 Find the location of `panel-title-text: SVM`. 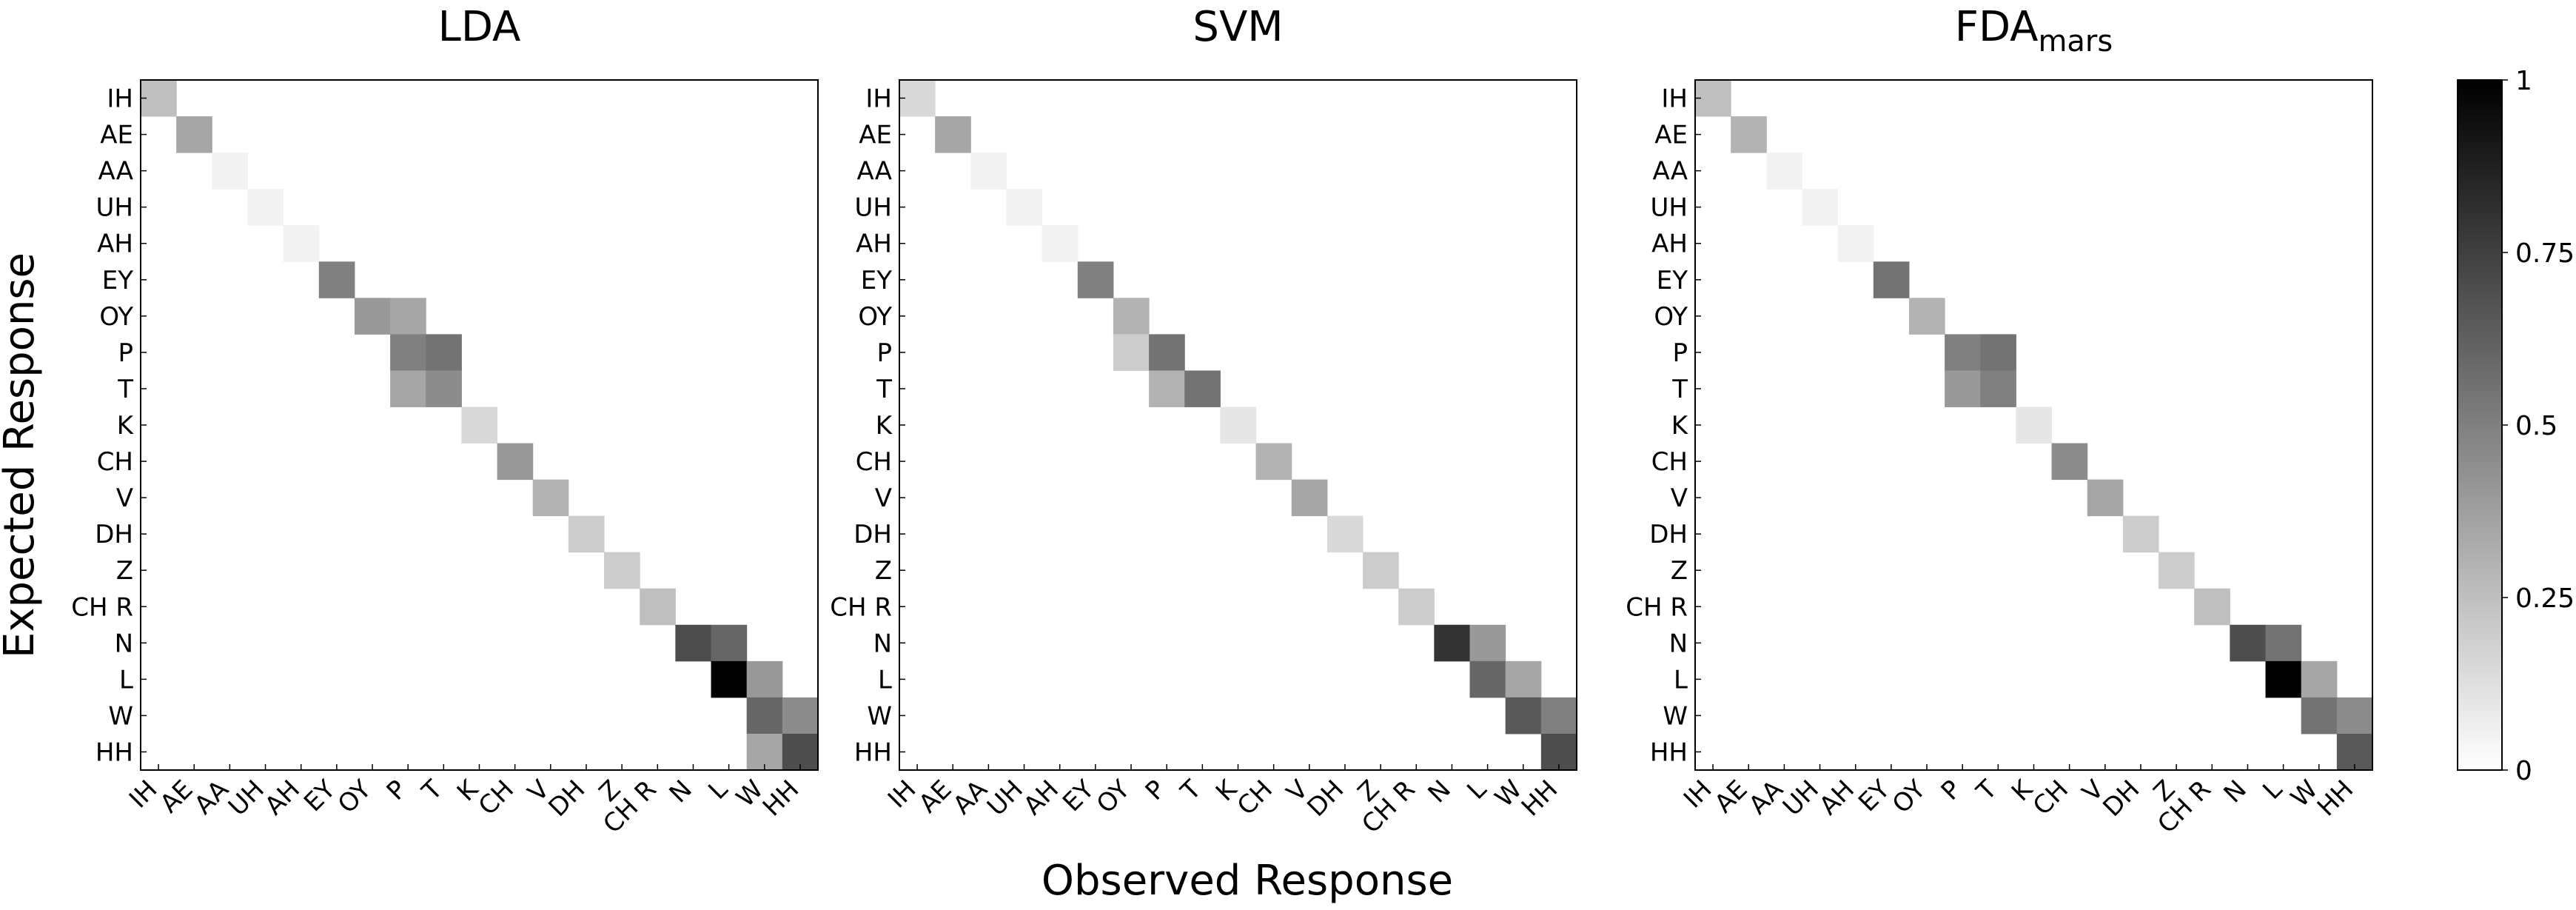

panel-title-text: SVM is located at coordinates (1238, 27).